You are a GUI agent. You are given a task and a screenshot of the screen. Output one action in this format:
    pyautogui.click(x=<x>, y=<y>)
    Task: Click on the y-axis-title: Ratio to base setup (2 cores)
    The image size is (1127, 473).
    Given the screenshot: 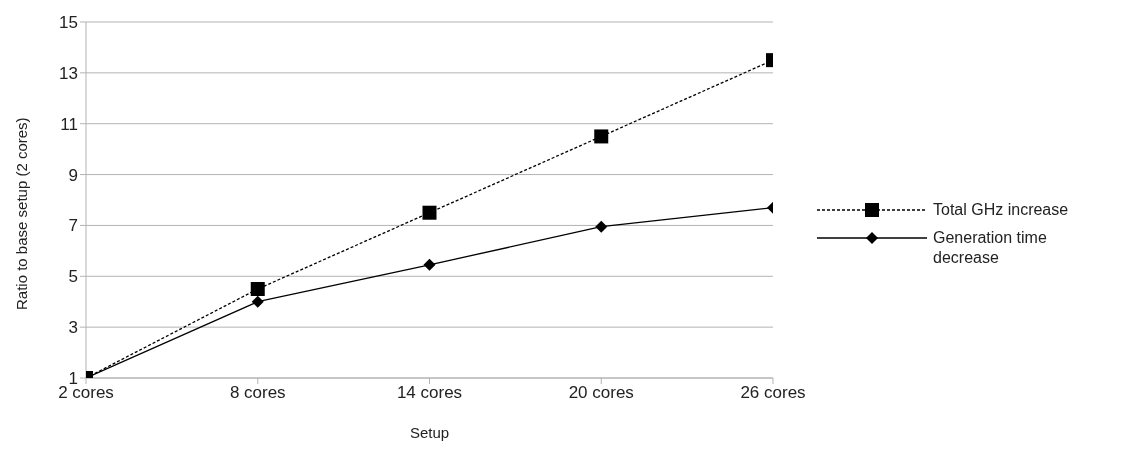 What is the action you would take?
    pyautogui.click(x=22, y=213)
    